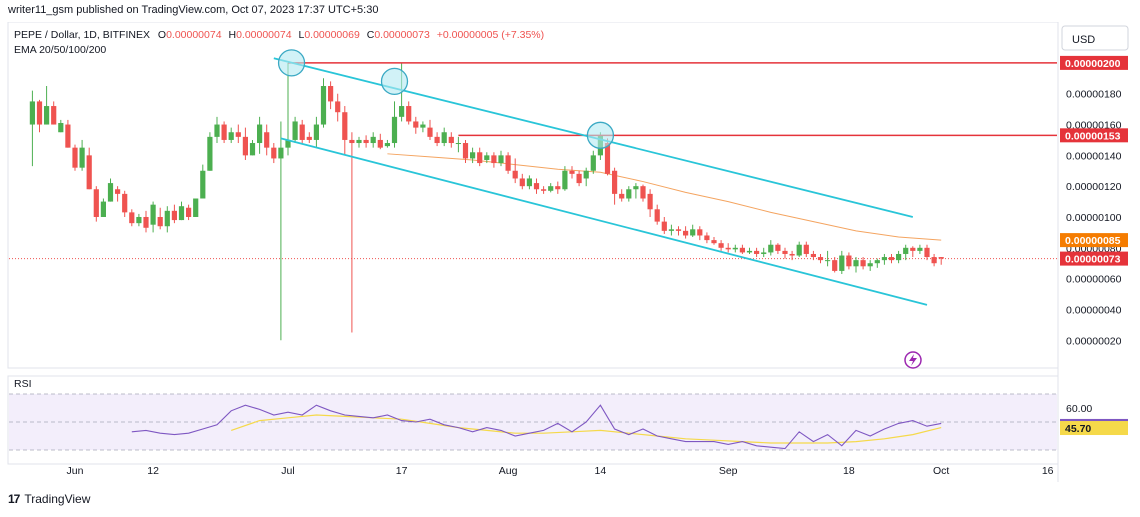 The height and width of the screenshot is (517, 1140). Describe the element at coordinates (1094, 341) in the screenshot. I see `price-tick-label: 0.00000020` at that location.